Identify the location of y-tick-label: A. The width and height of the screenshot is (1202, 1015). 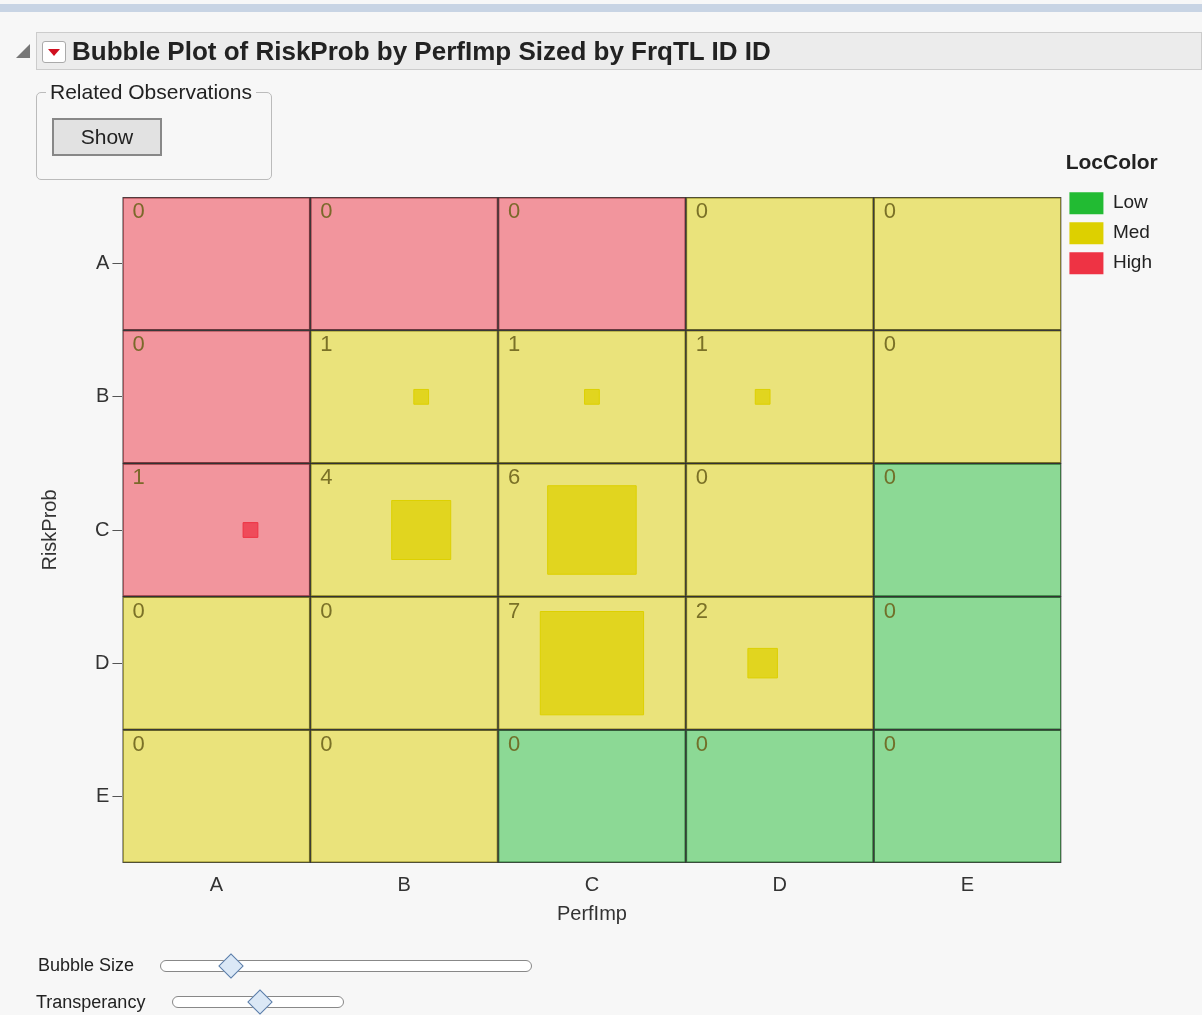
(103, 262).